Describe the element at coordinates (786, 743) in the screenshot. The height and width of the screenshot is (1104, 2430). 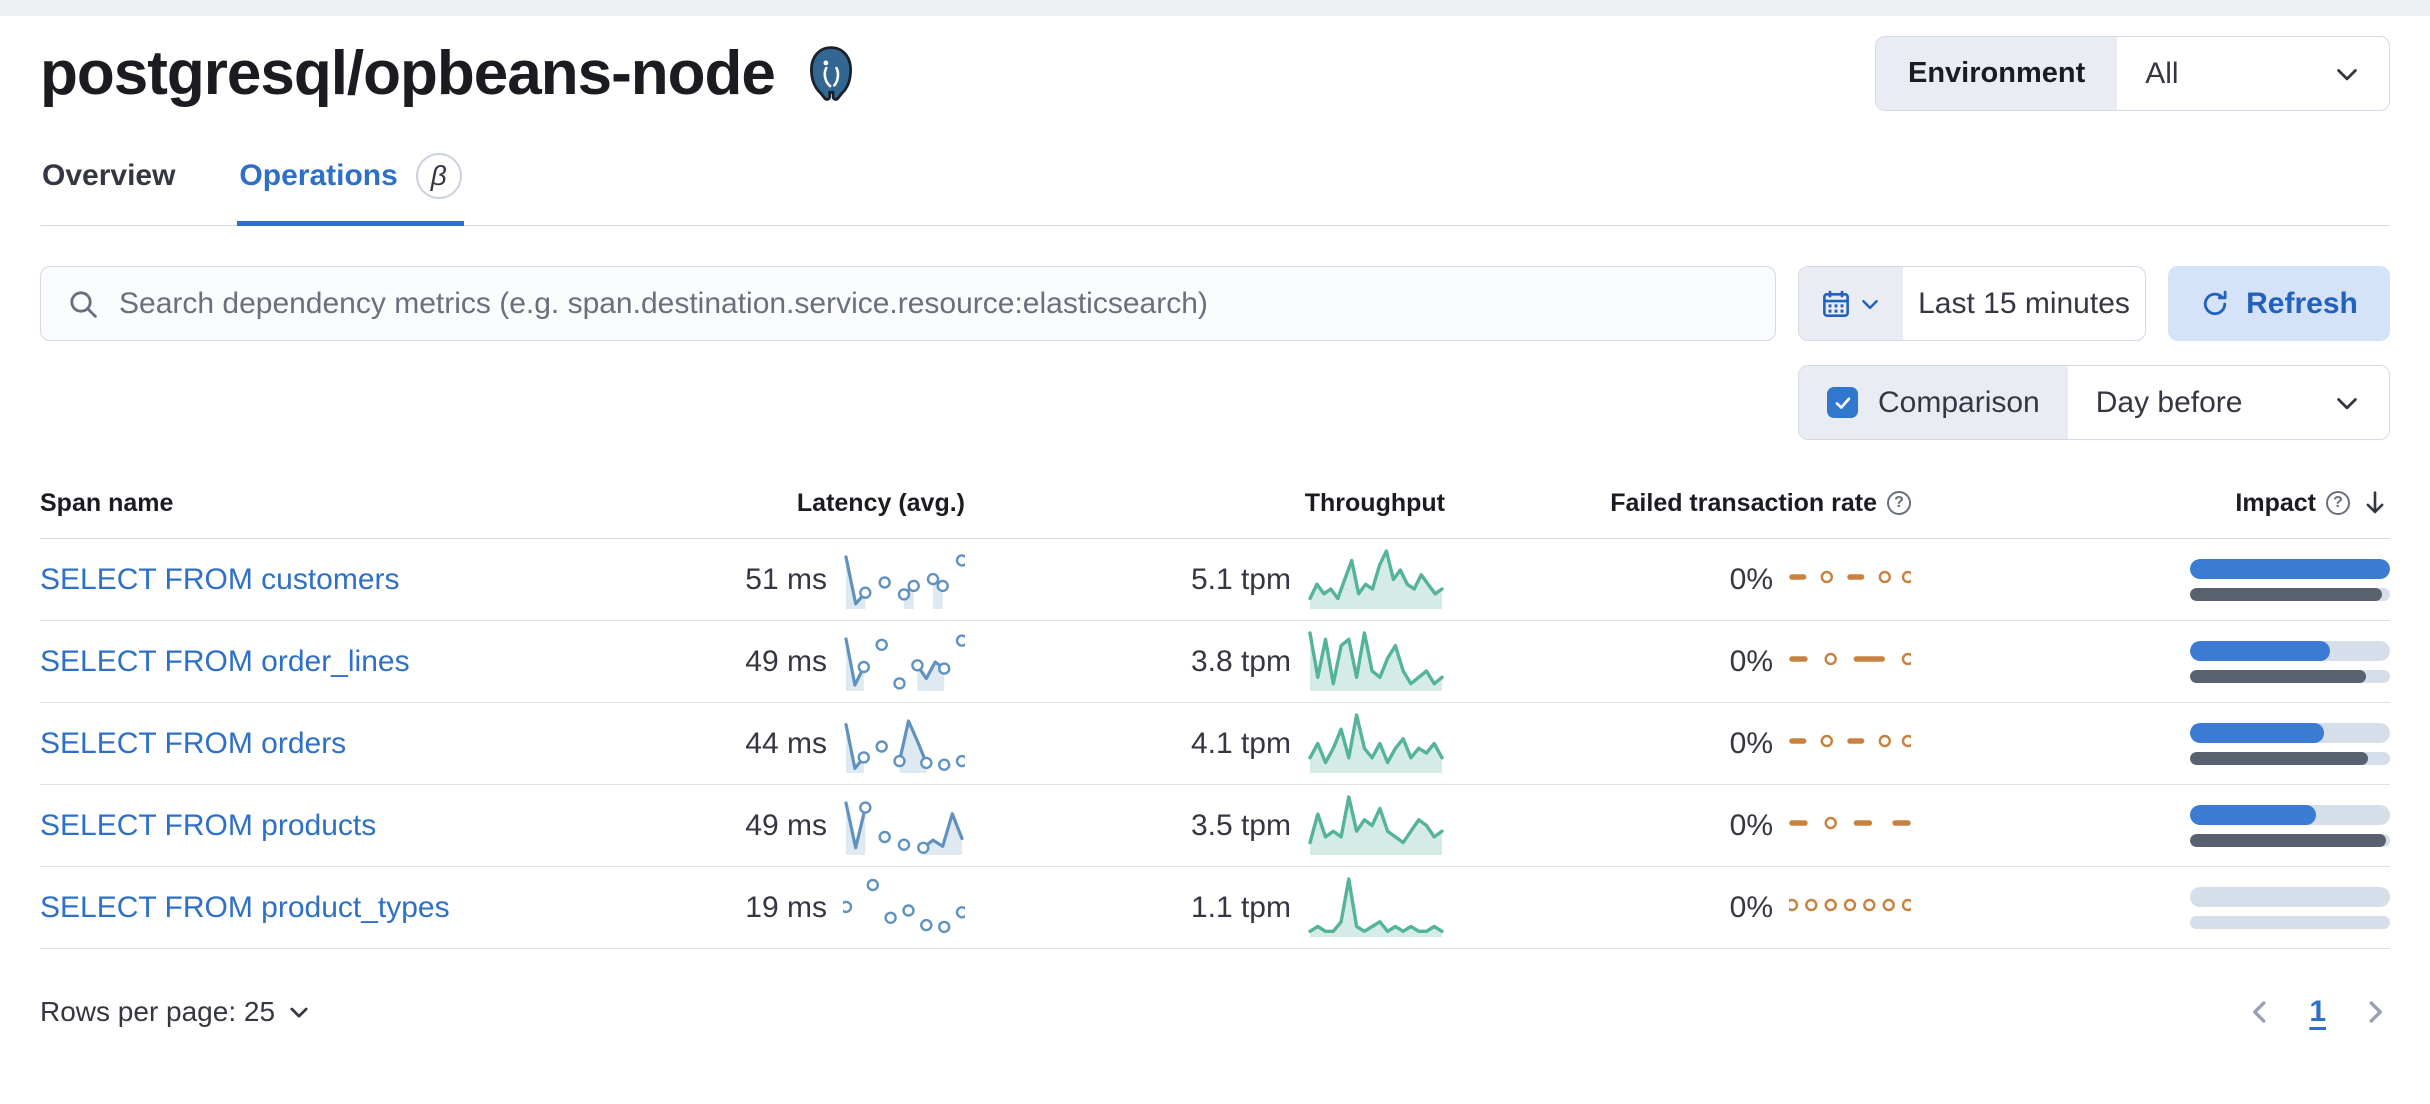
I see `latency-value: 44 ms` at that location.